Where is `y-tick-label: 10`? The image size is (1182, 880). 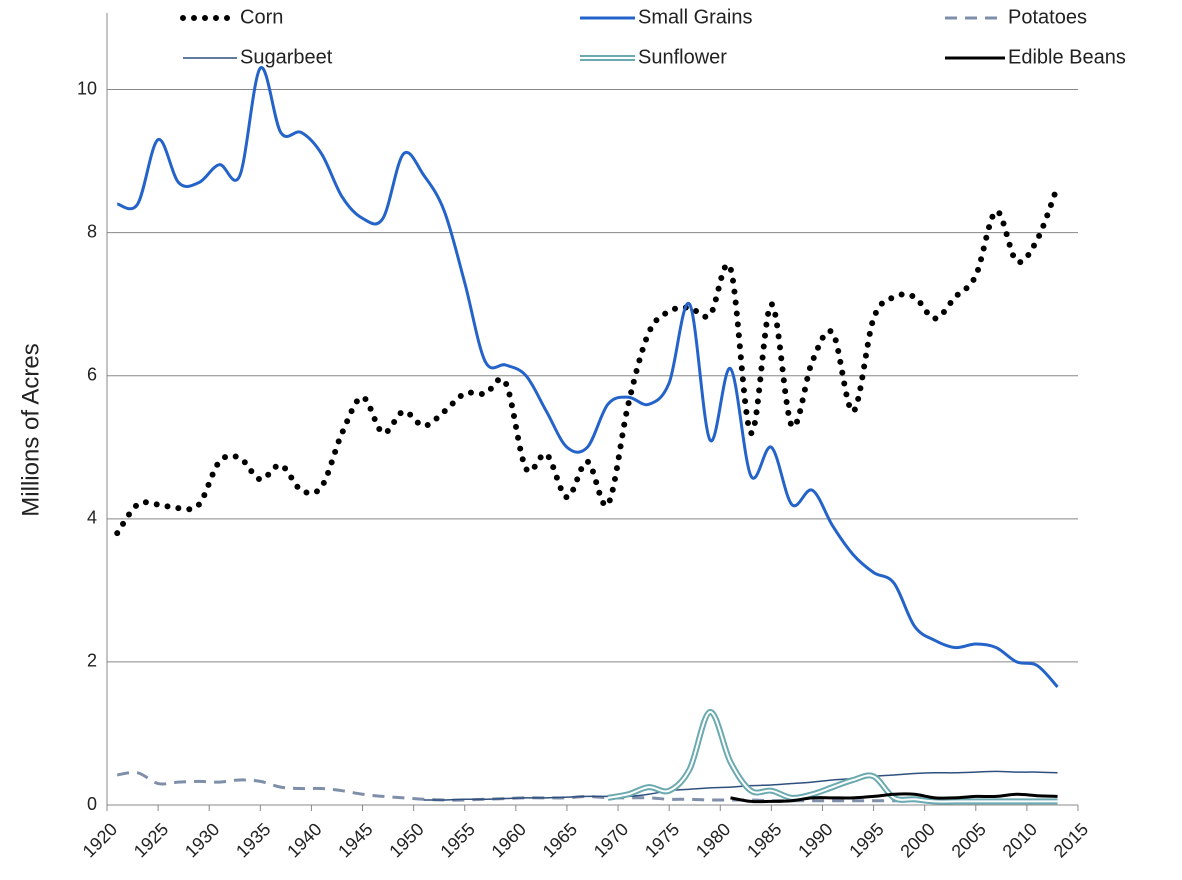
y-tick-label: 10 is located at coordinates (87, 88).